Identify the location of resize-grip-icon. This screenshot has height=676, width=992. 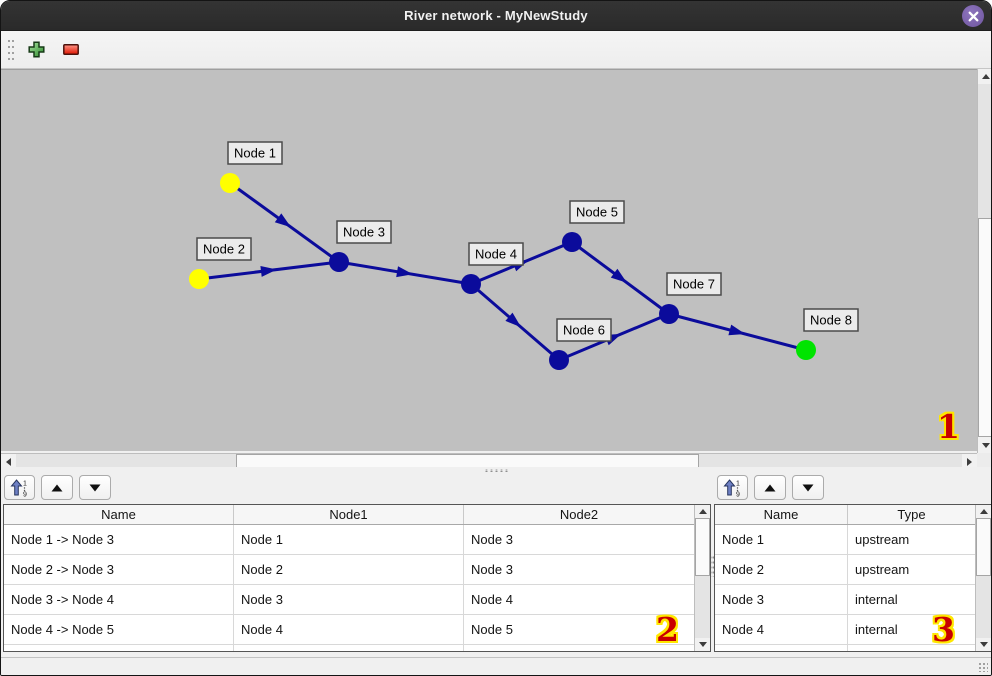
(982, 666).